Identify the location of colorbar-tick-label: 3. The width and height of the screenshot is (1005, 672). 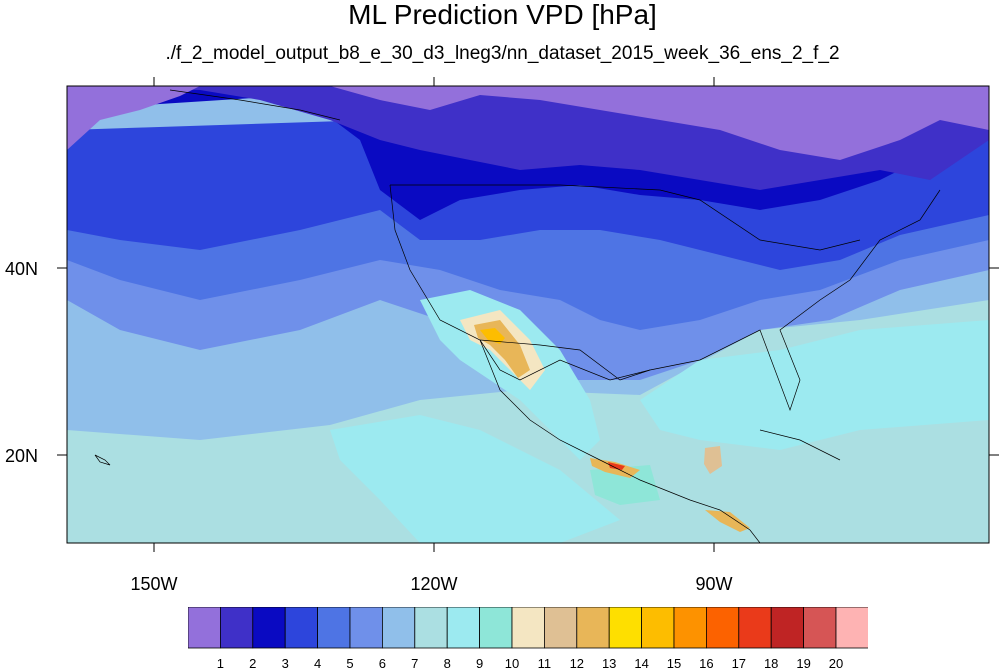
(285, 663).